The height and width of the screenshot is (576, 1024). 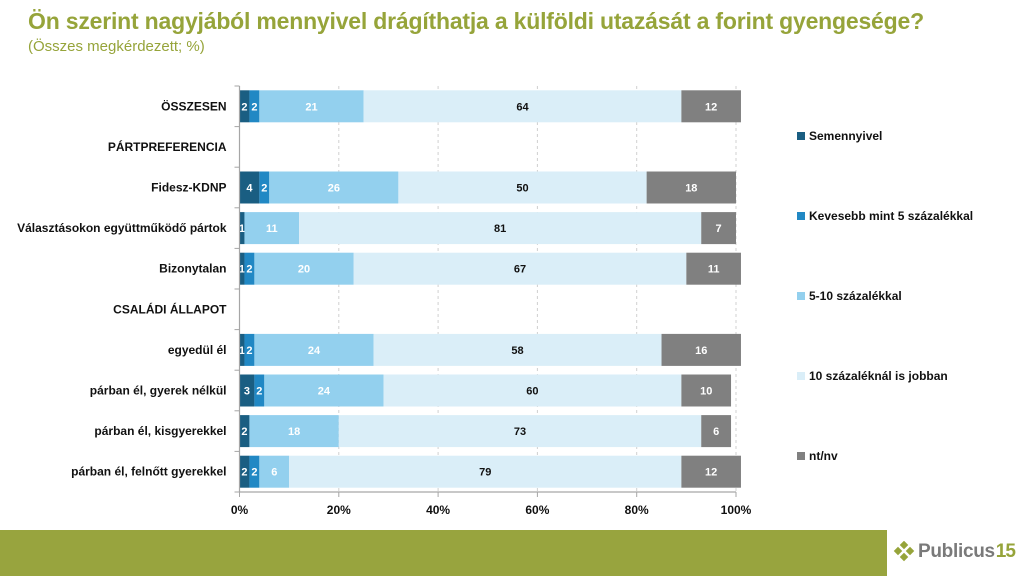 I want to click on x-tick-label: 80%, so click(x=637, y=510).